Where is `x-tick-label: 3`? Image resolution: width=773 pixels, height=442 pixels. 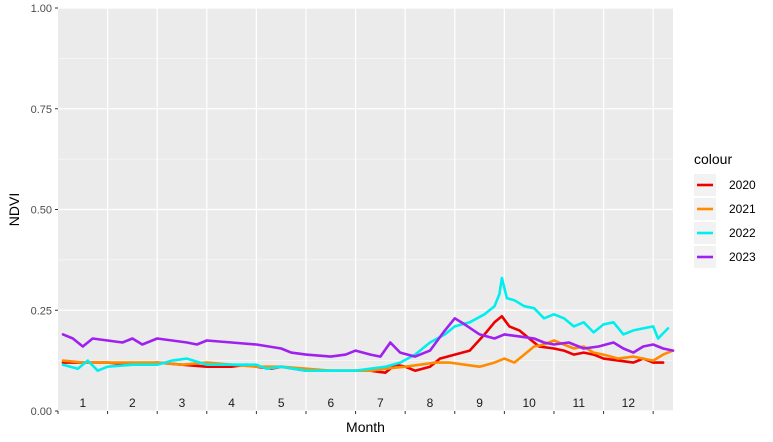
x-tick-label: 3 is located at coordinates (182, 403).